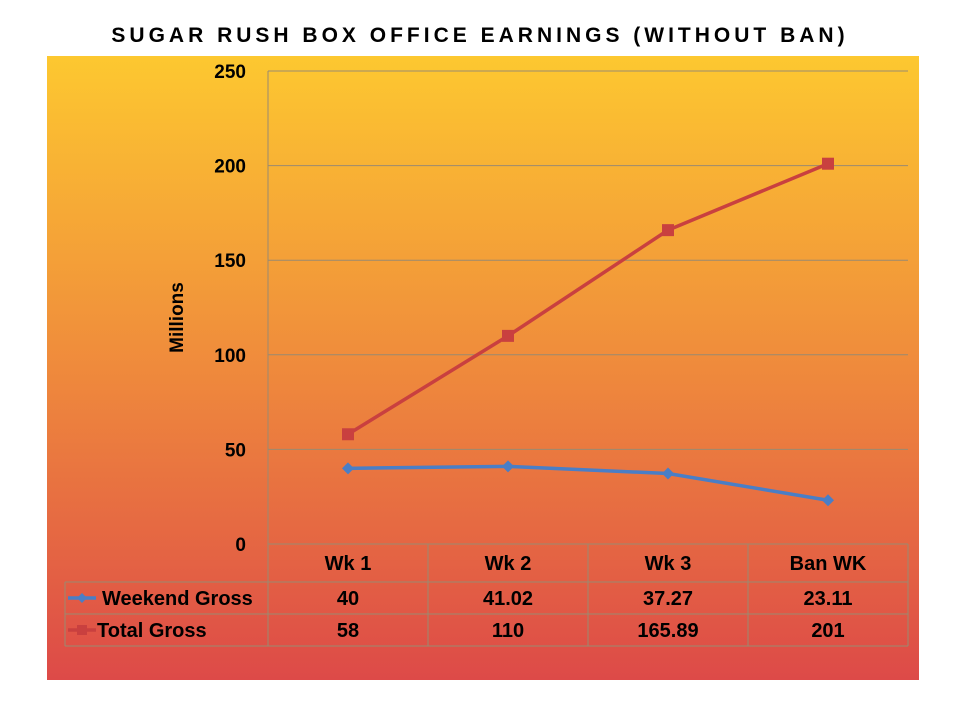  I want to click on y-axis-label: Millions, so click(177, 317).